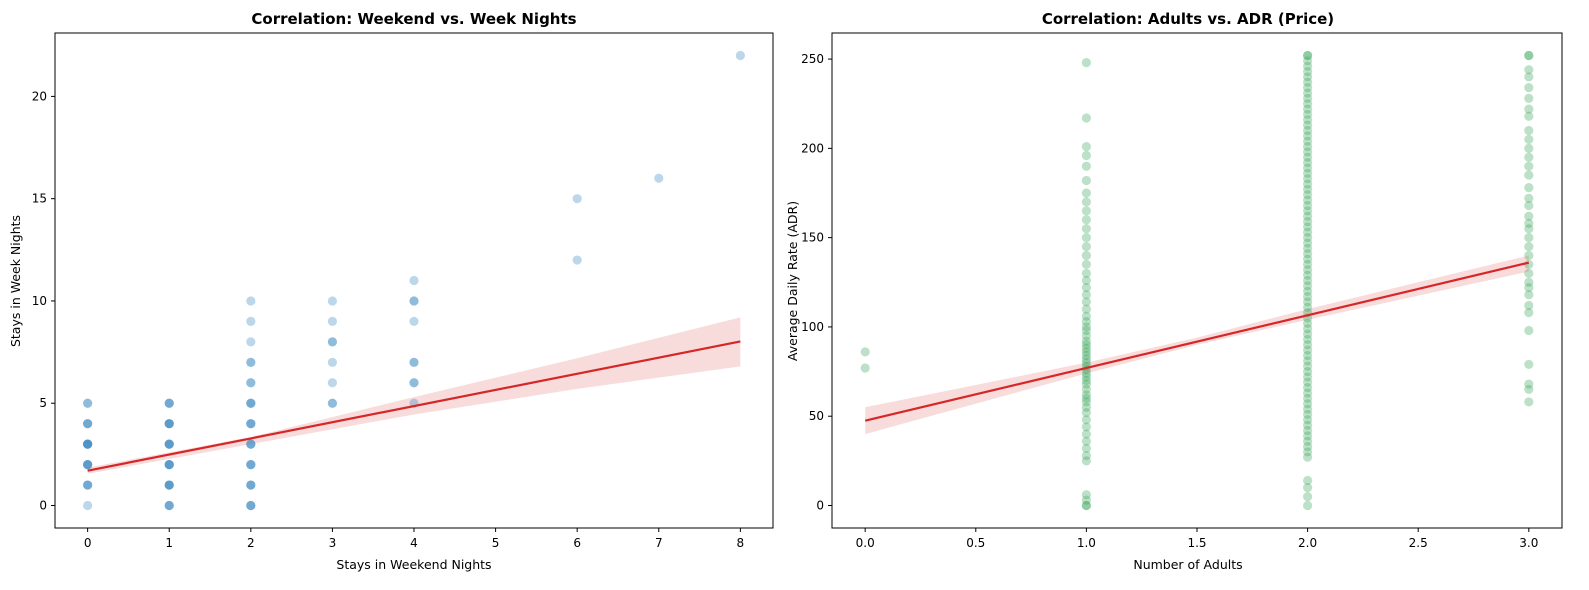 Image resolution: width=1589 pixels, height=590 pixels. Describe the element at coordinates (251, 543) in the screenshot. I see `x-tick-label: 2` at that location.